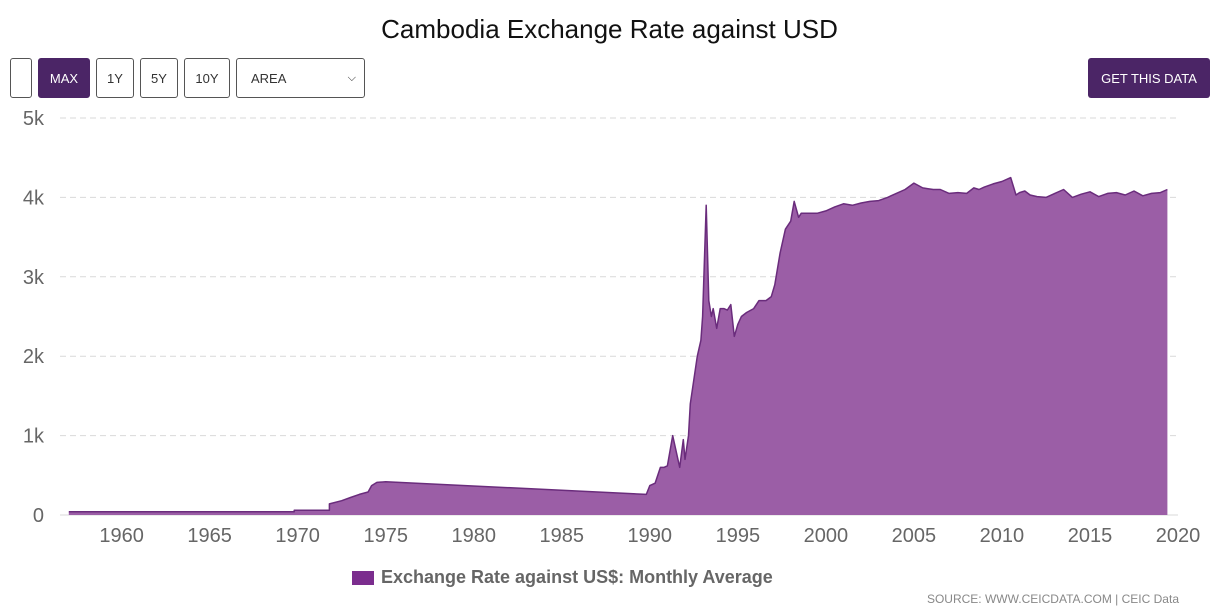  I want to click on x-tick-label: 2015, so click(1090, 536).